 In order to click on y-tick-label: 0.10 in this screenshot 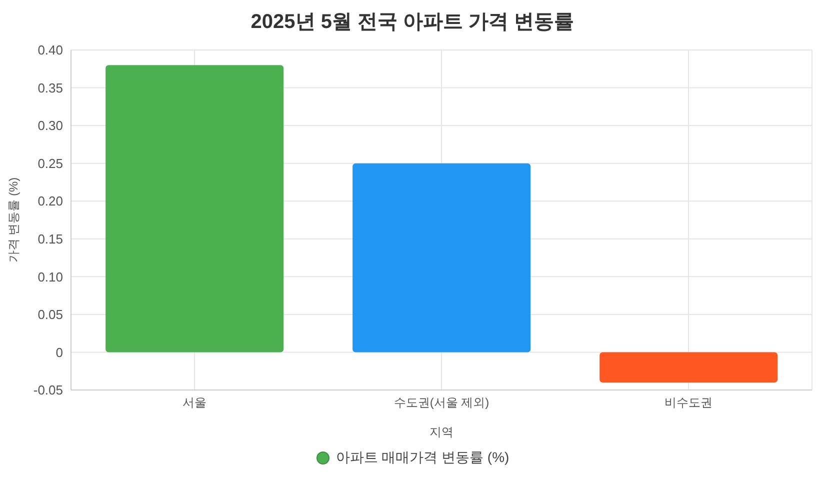, I will do `click(50, 276)`.